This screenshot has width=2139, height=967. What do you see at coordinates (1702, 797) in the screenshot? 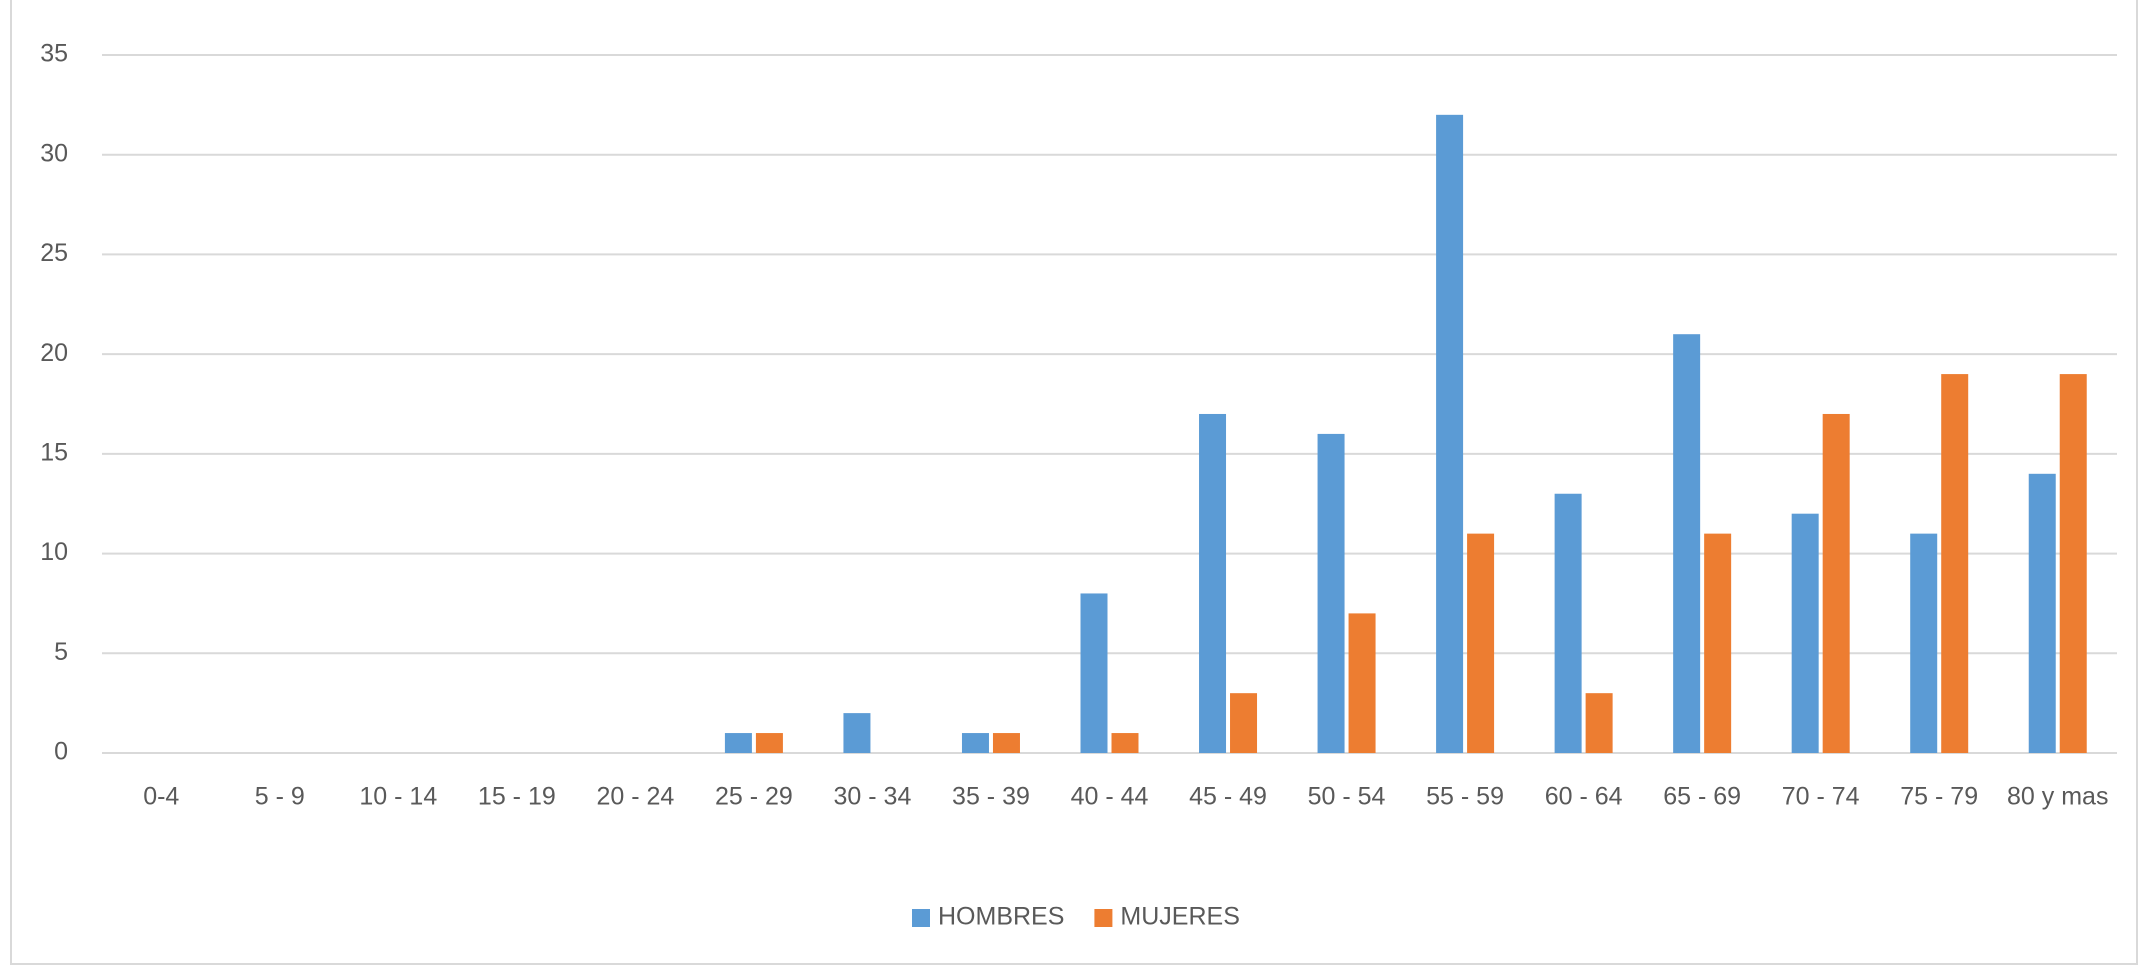
I see `x-tick-label: 65 - 69` at bounding box center [1702, 797].